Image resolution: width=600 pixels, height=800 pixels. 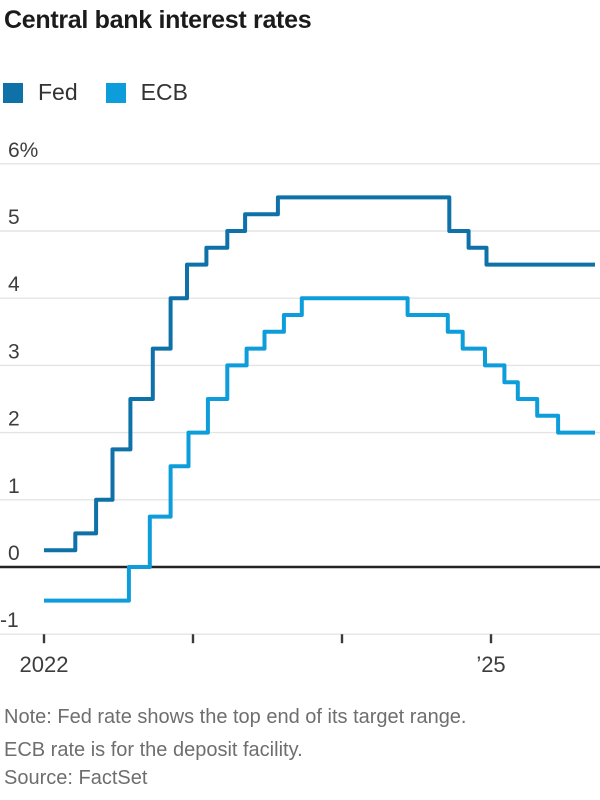 I want to click on svg-text: 1, so click(x=14, y=486).